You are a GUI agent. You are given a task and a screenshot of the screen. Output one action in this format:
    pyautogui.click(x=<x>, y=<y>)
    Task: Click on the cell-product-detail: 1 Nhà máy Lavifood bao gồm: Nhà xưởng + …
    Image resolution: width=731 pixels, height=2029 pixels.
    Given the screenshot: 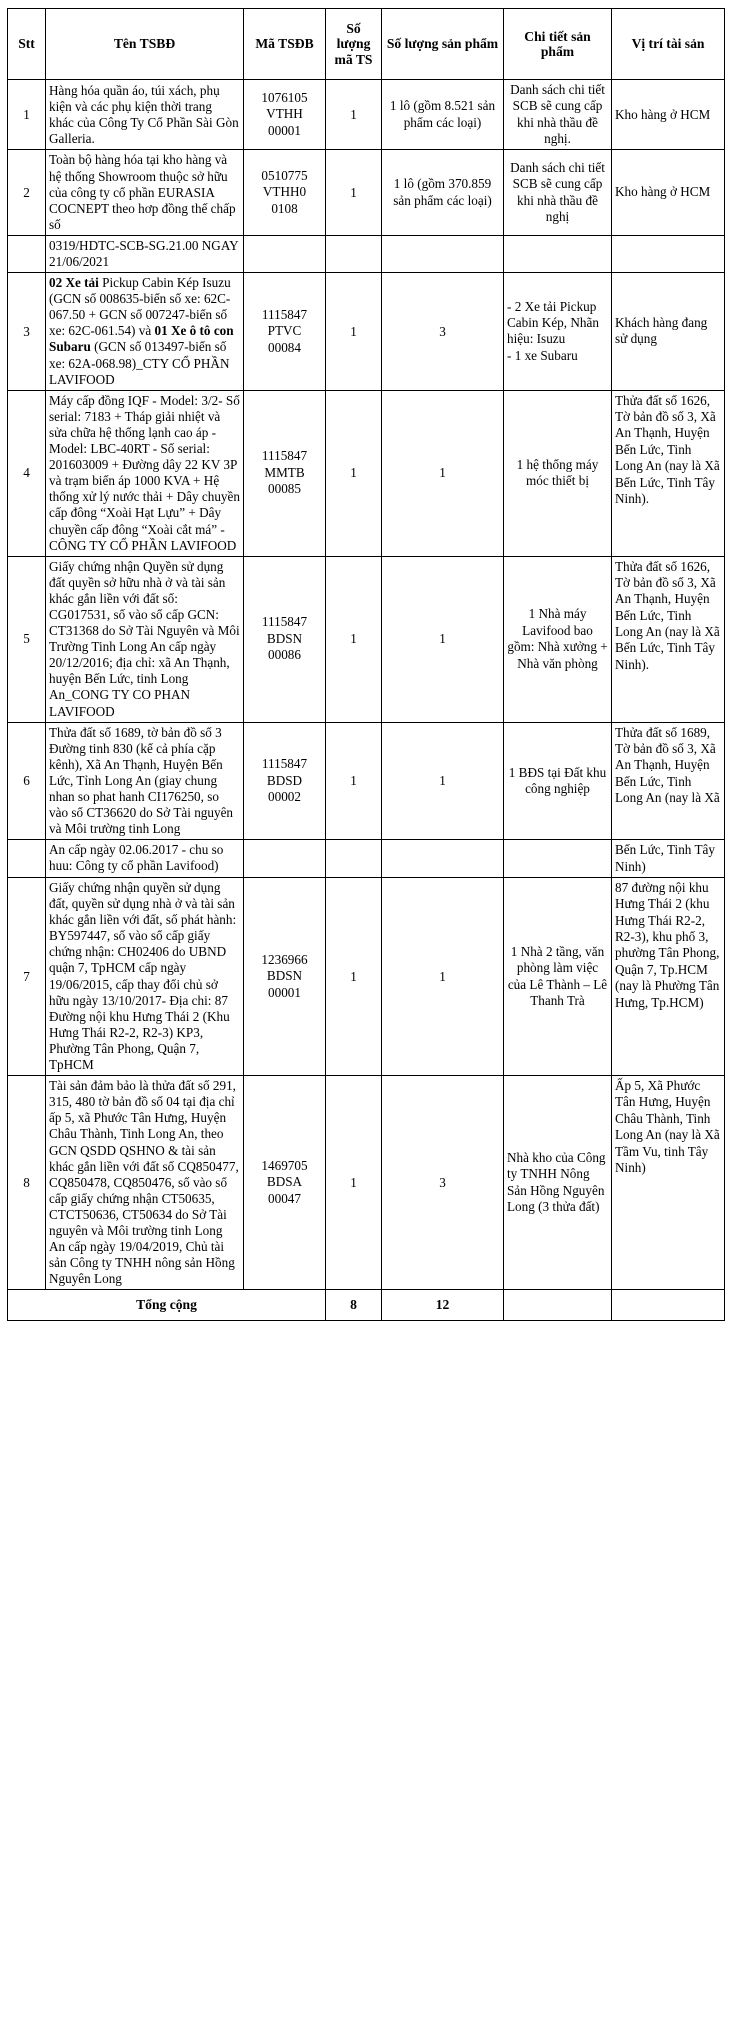 What is the action you would take?
    pyautogui.click(x=557, y=639)
    